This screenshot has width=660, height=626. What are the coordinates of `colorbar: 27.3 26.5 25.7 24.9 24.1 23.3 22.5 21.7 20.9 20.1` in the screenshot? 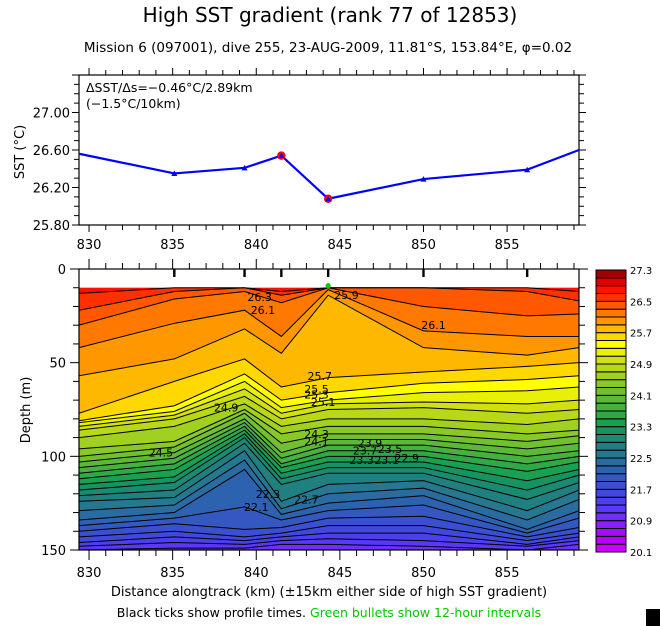 It's located at (623, 412).